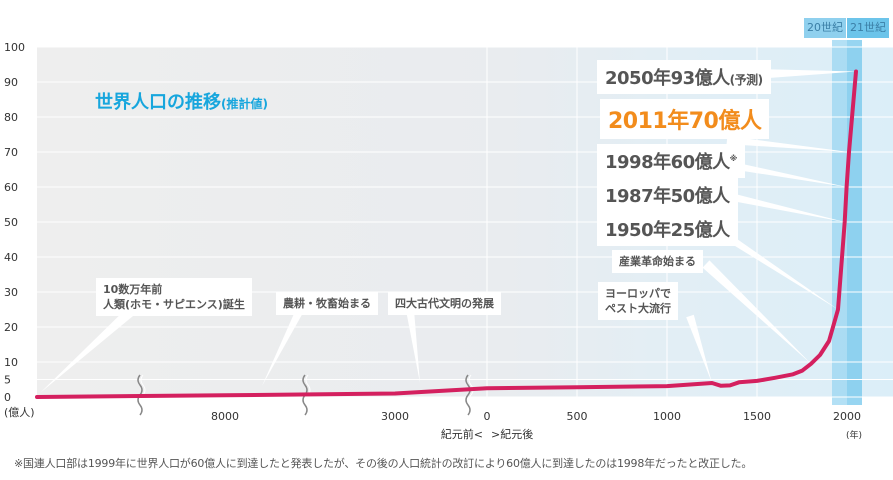 The image size is (893, 480). What do you see at coordinates (638, 301) in the screenshot?
I see `annotation-plague: ヨーロッパで ペスト大流行` at bounding box center [638, 301].